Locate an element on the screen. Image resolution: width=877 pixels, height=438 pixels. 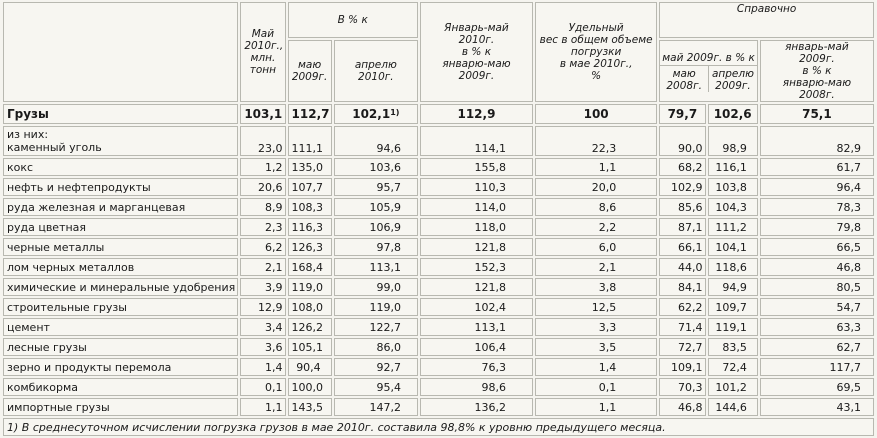
header-may2010: Май 2010г., млн. тонн is located at coordinates (263, 52).